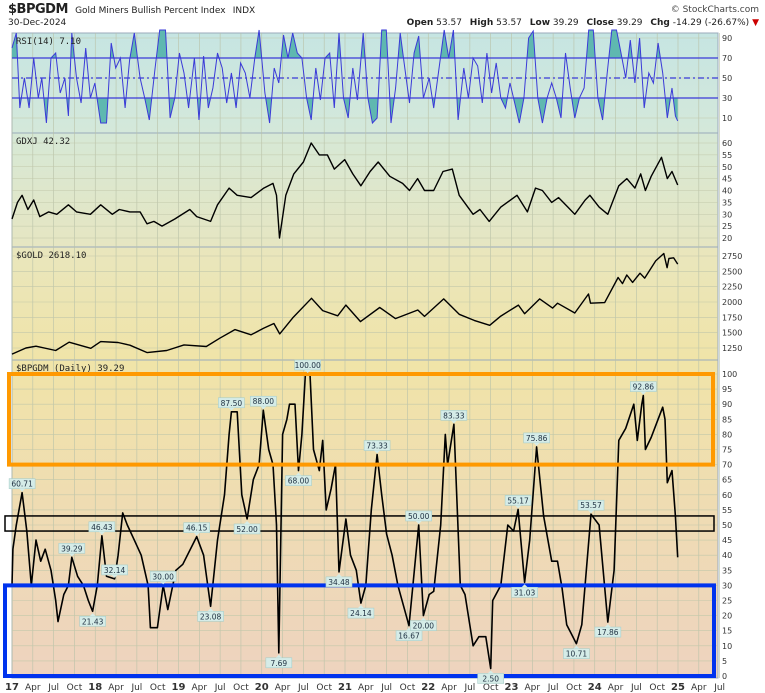 Image resolution: width=765 pixels, height=693 pixels. I want to click on data-label: 21.43, so click(92, 620).